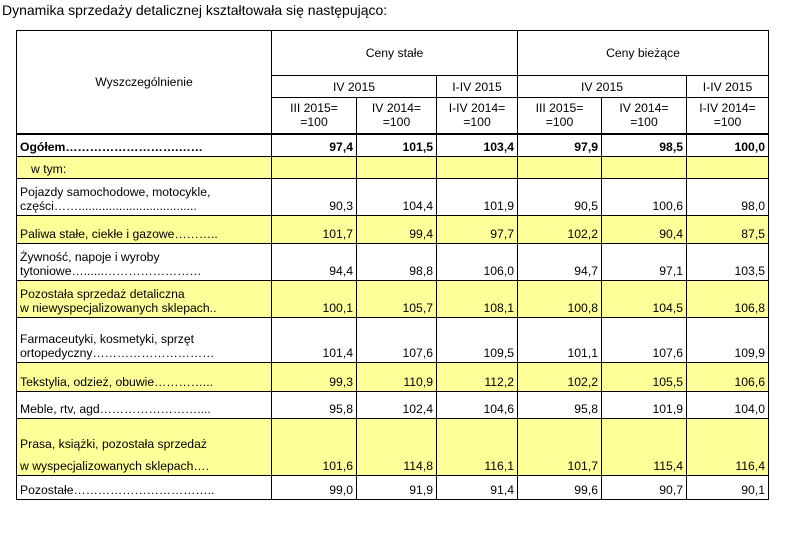 Image resolution: width=788 pixels, height=543 pixels. I want to click on value-cell: 87,5, so click(727, 229).